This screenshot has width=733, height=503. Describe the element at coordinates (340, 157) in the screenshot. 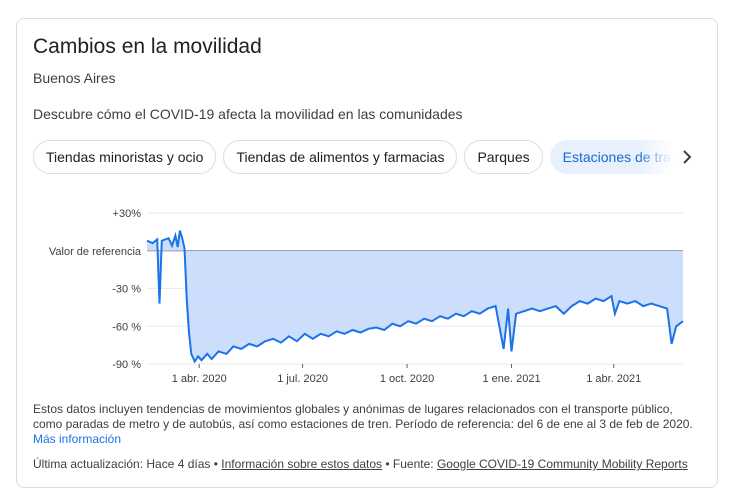

I see `chip-grocery: Tiendas de alimentos y farmacias` at that location.